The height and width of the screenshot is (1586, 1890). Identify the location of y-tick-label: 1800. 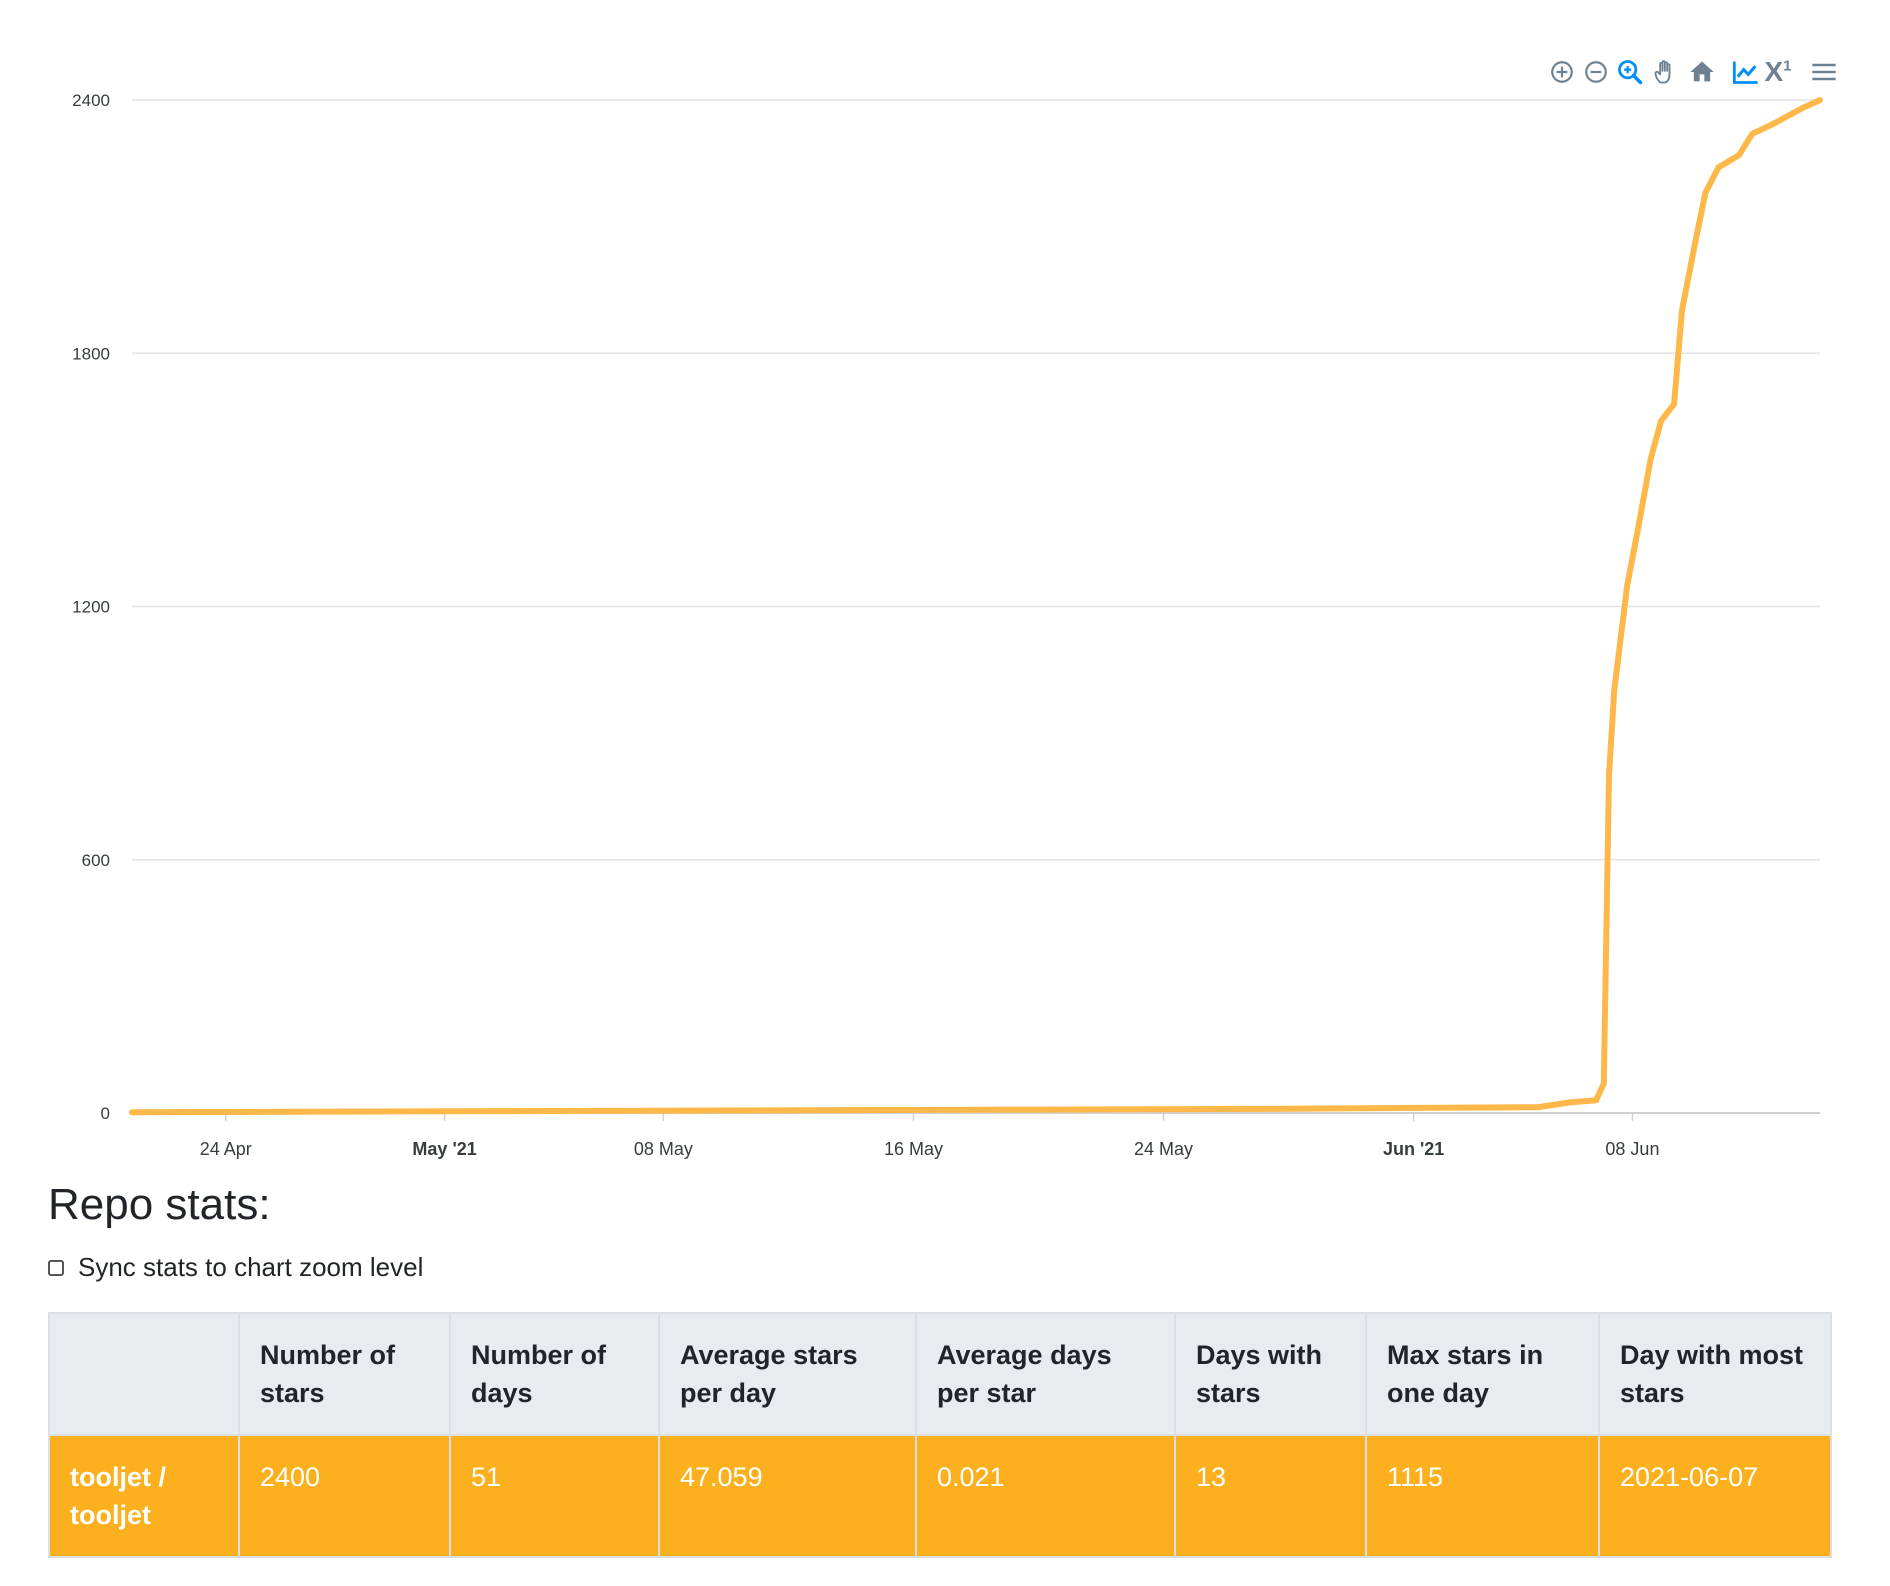
(91, 353).